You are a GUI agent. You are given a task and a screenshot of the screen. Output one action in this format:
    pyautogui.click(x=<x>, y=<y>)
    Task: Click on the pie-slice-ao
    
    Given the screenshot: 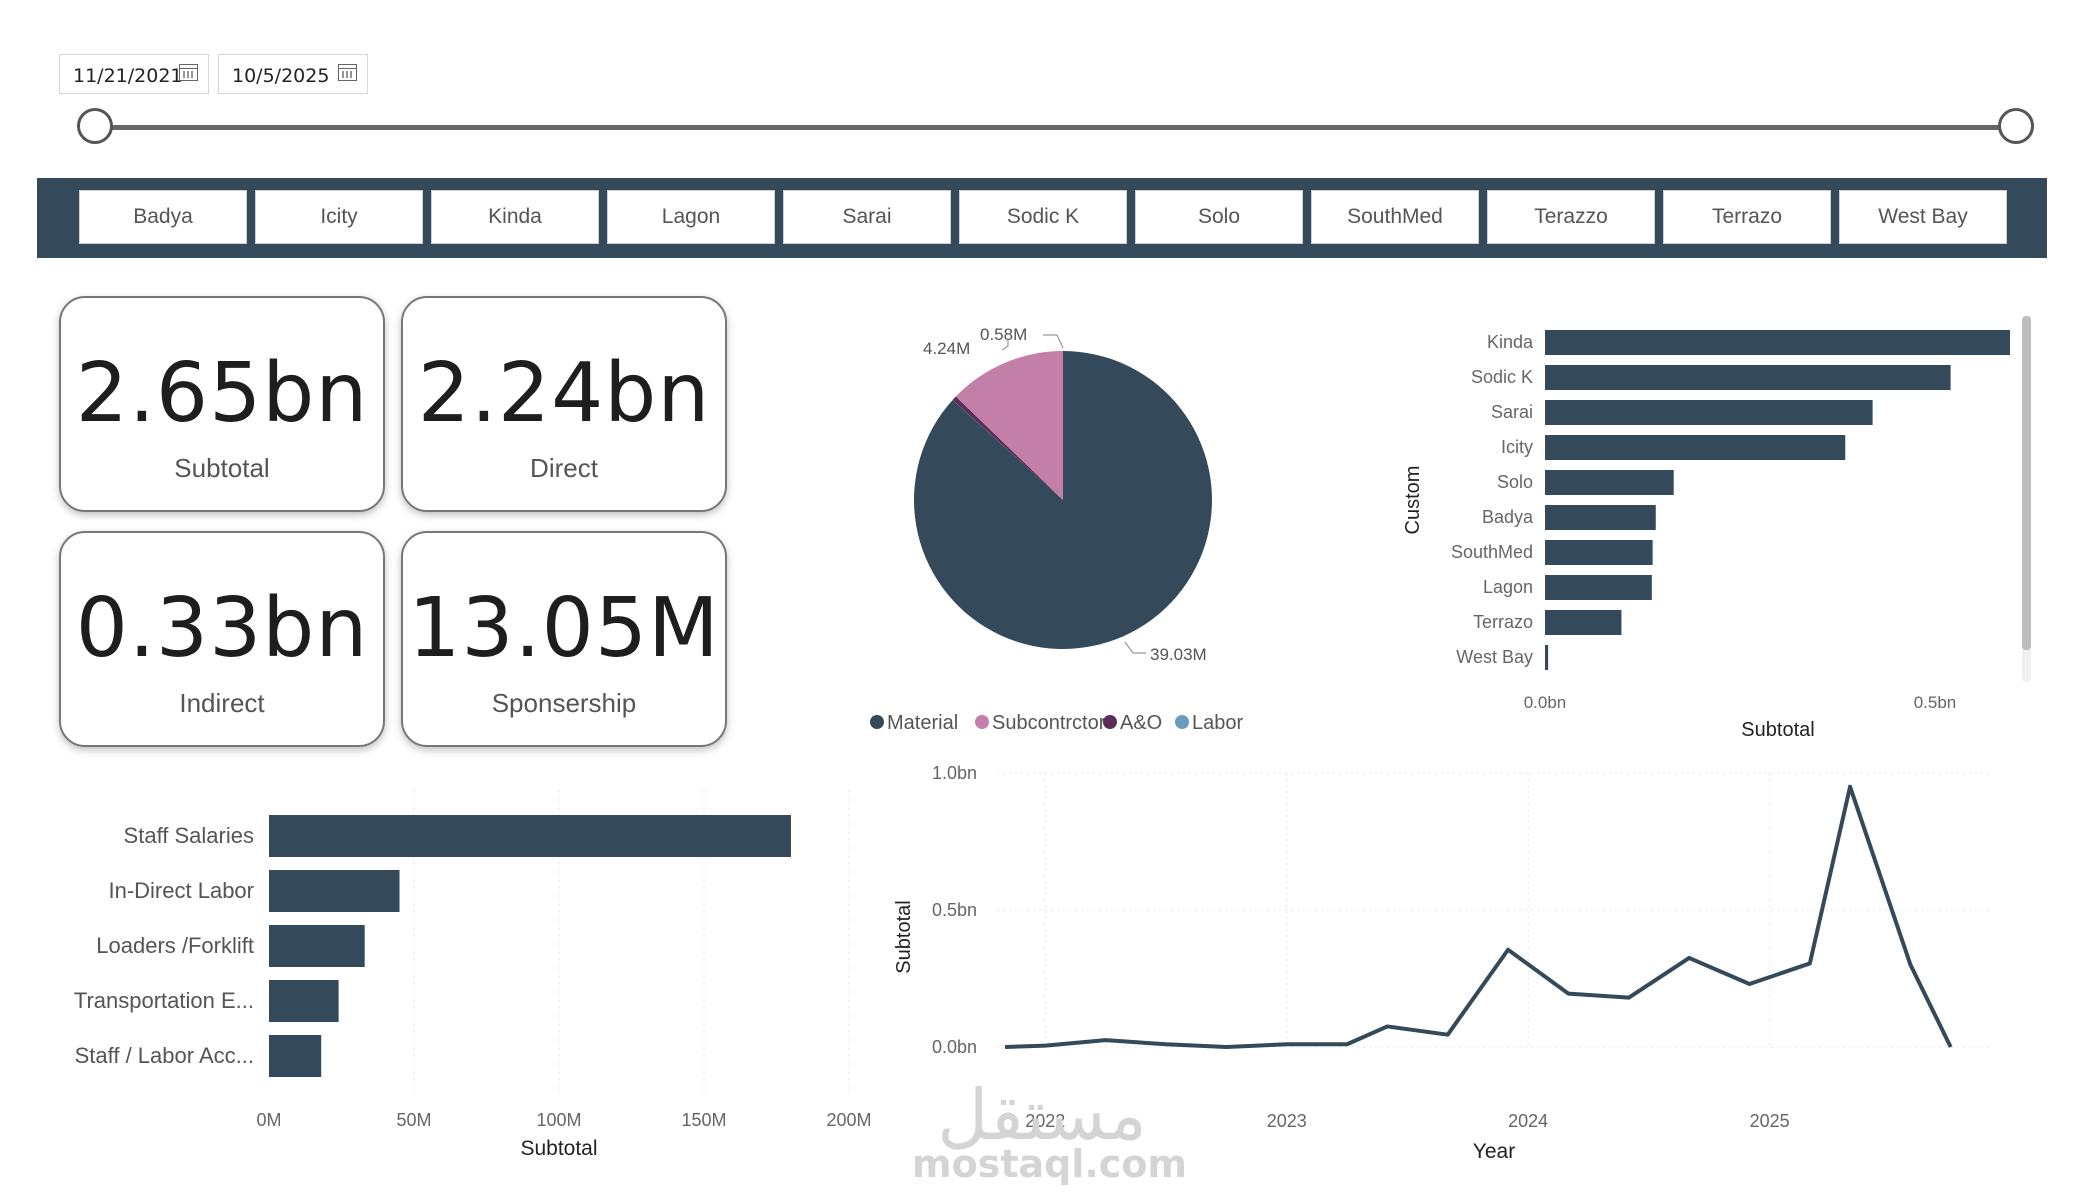 What is the action you would take?
    pyautogui.click(x=1007, y=448)
    